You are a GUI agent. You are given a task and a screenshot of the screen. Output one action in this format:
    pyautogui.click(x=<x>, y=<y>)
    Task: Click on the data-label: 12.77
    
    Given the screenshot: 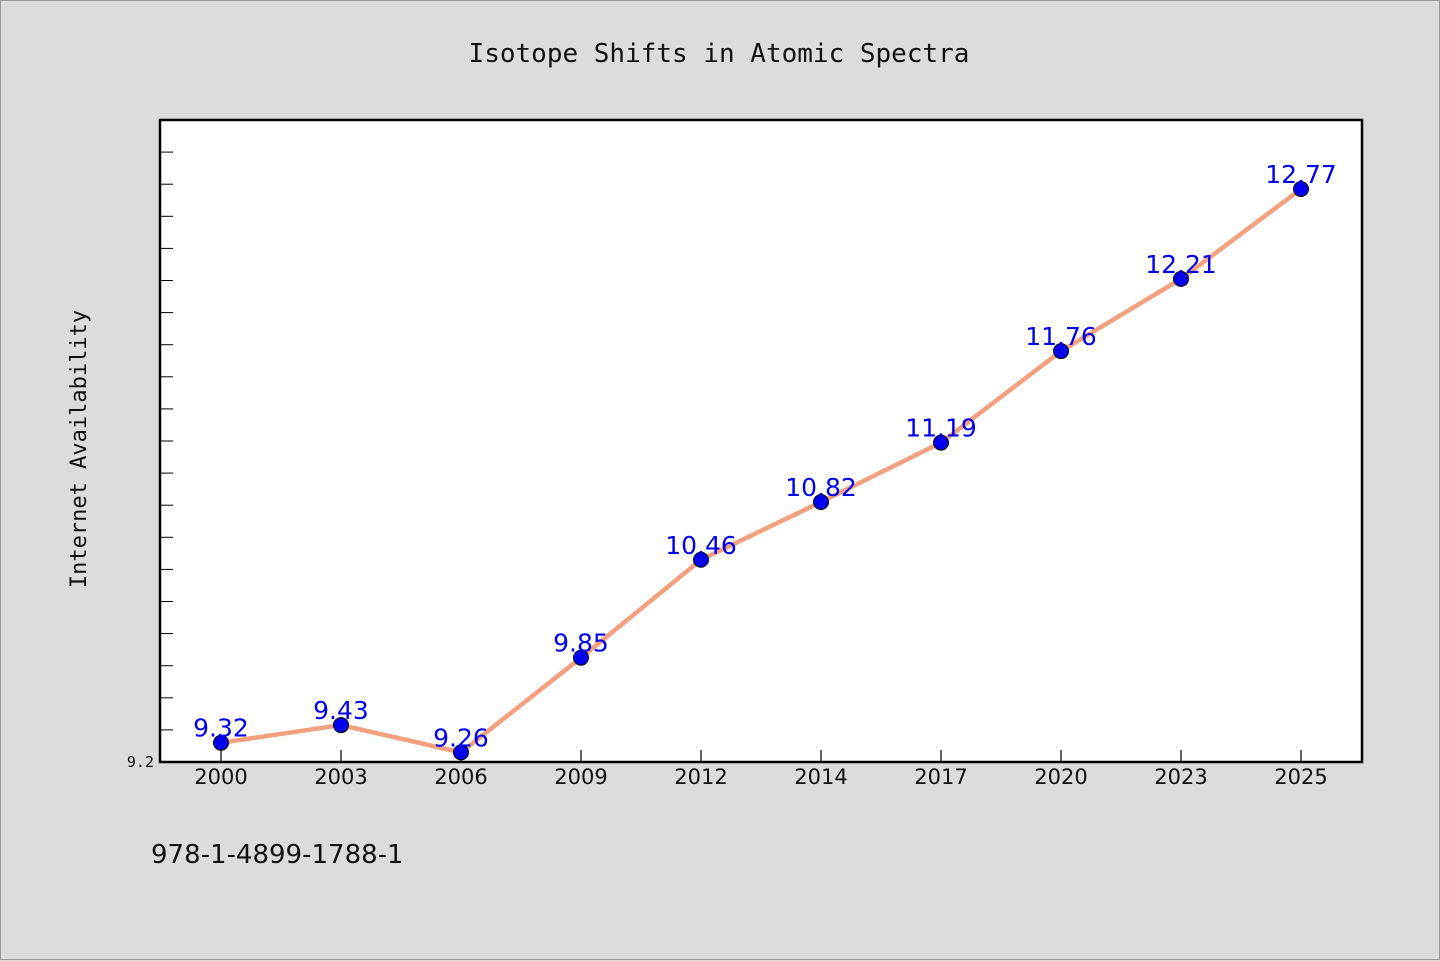 What is the action you would take?
    pyautogui.click(x=1301, y=174)
    